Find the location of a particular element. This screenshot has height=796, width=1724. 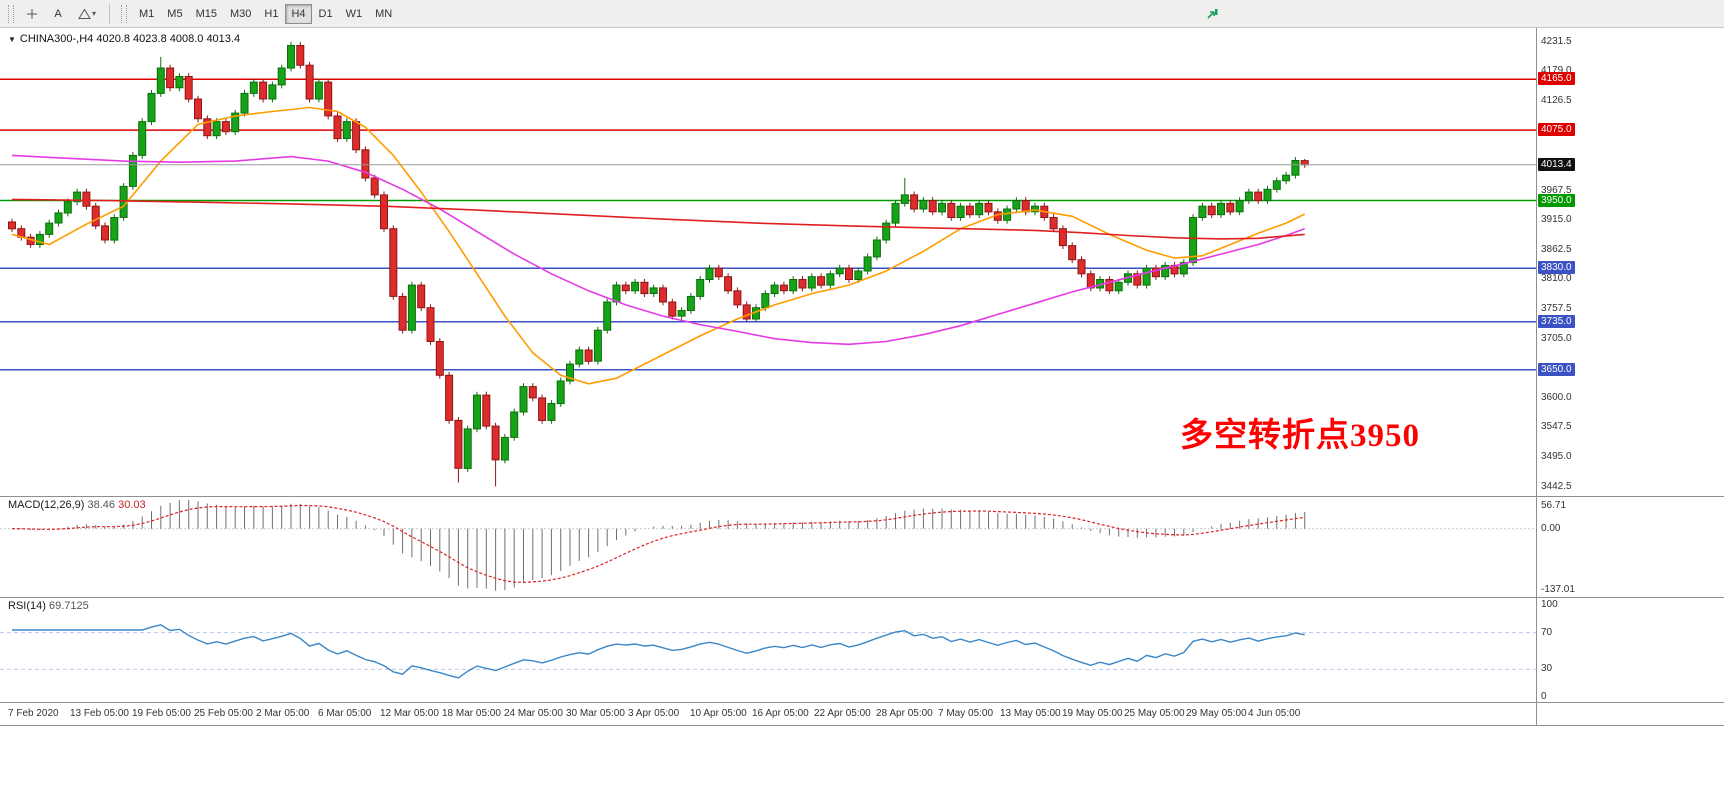

green-arrow-button is located at coordinates (1212, 13).